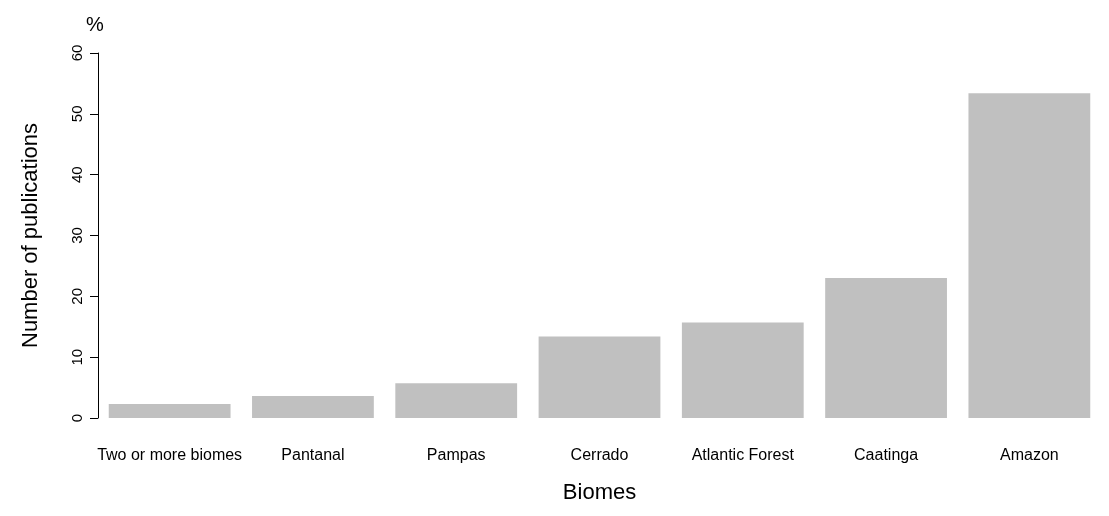  What do you see at coordinates (599, 454) in the screenshot?
I see `x-tick-label: Cerrado` at bounding box center [599, 454].